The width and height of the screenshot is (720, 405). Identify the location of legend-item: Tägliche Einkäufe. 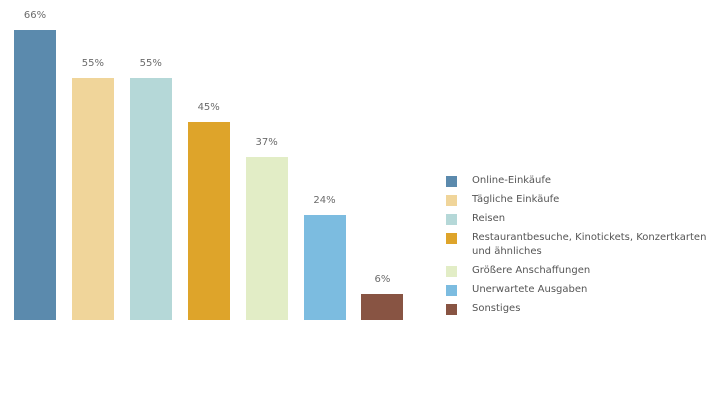
(581, 200).